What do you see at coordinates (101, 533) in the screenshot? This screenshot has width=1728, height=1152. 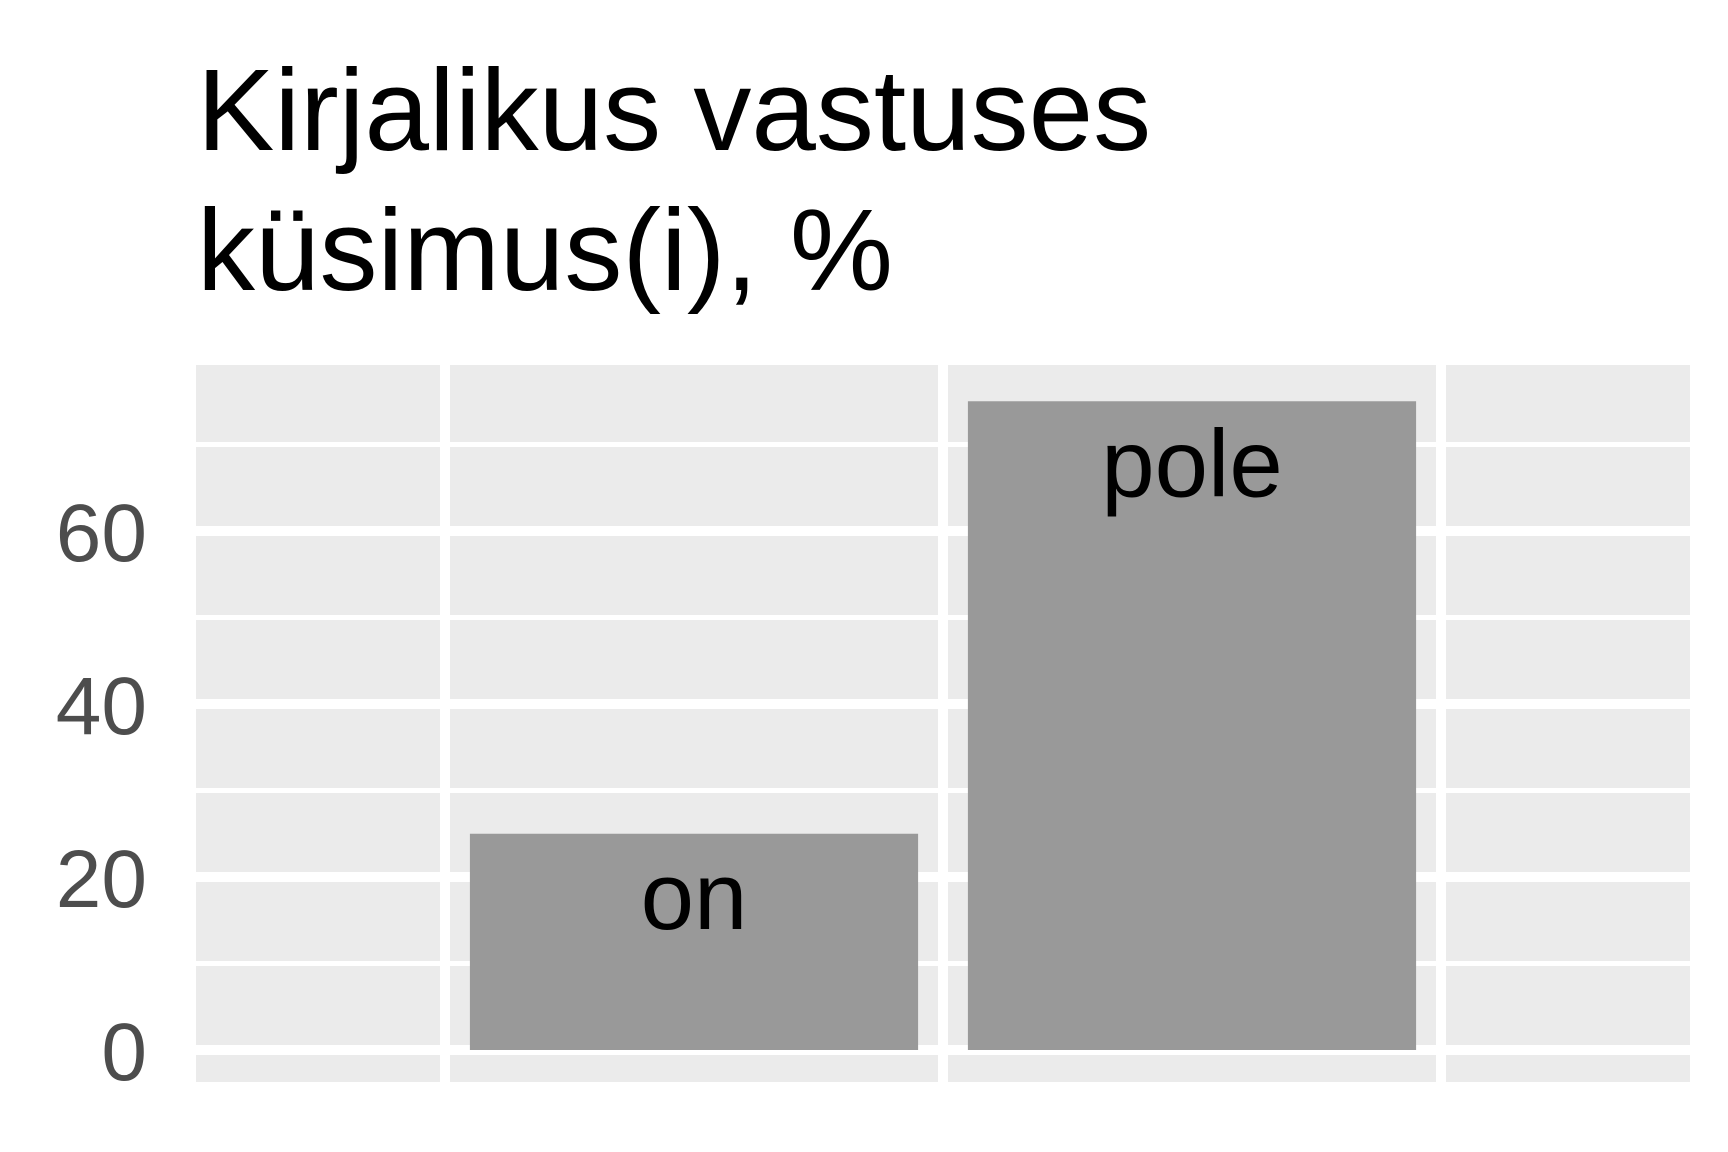 I see `y-tick-label: 60` at bounding box center [101, 533].